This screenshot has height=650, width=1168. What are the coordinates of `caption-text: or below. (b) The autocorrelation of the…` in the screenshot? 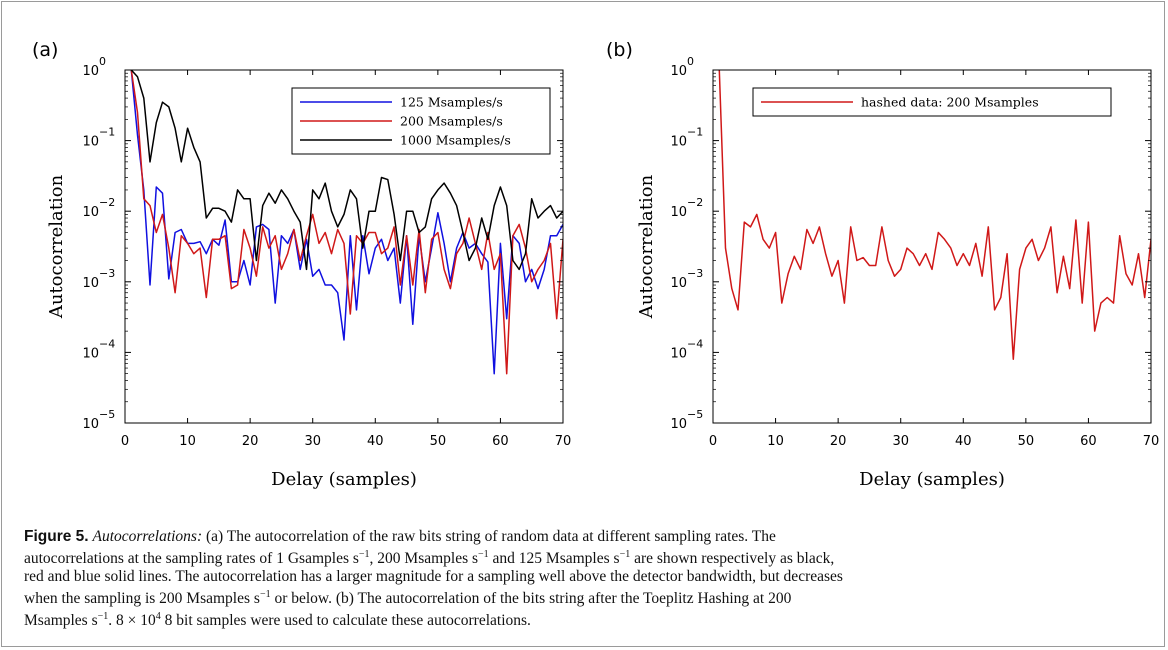 It's located at (531, 599).